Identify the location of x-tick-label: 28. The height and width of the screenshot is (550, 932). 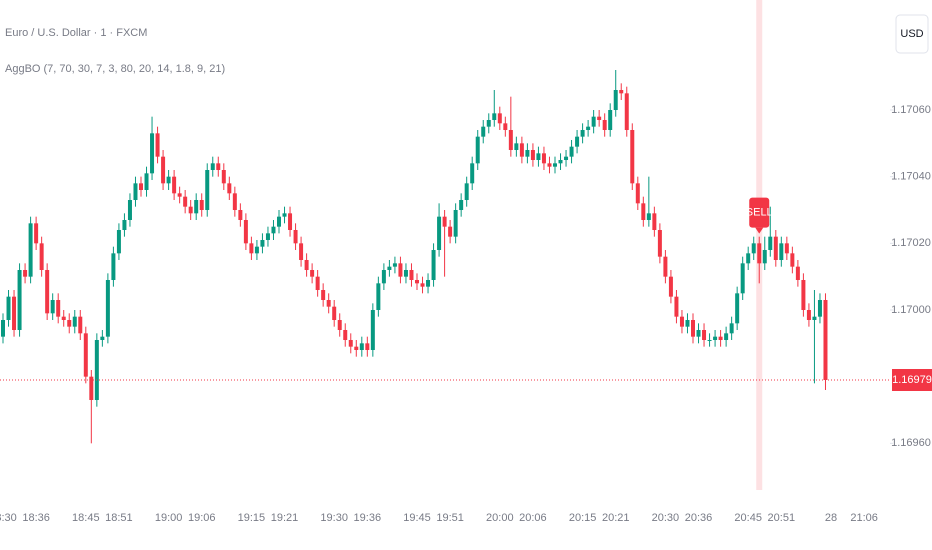
(831, 518).